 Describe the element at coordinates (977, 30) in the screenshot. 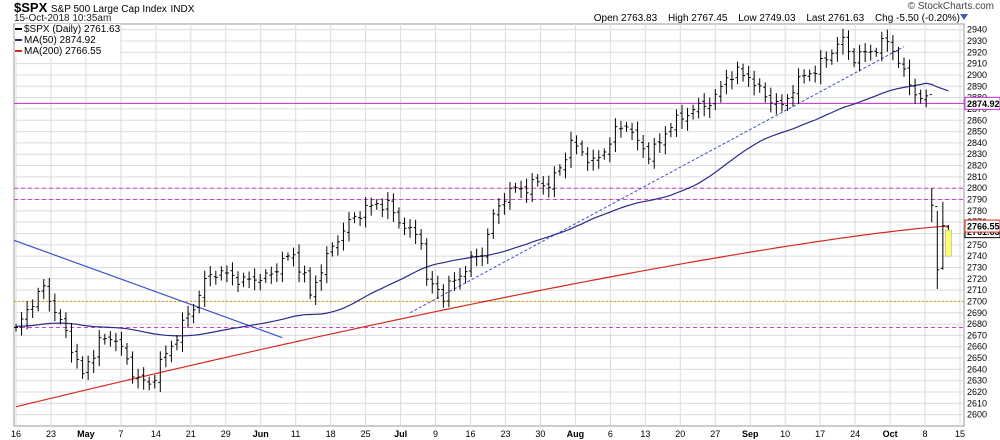

I see `y-tick-label: 2940` at that location.